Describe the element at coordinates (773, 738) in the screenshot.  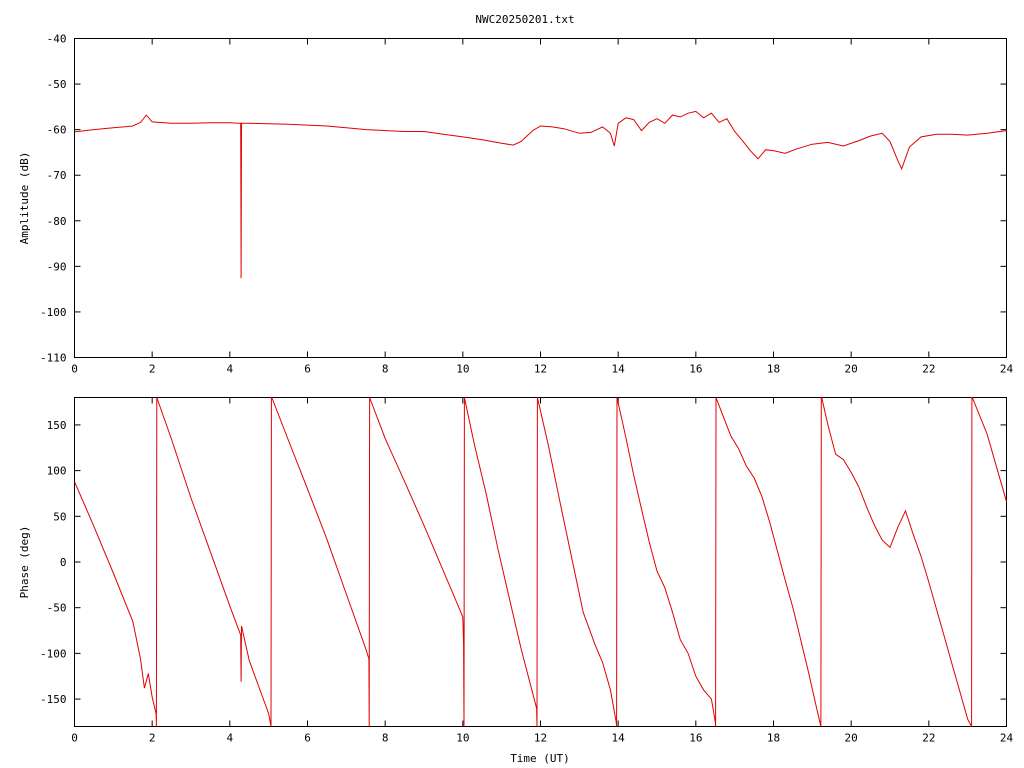
I see `phase-x-tick-label: 18` at that location.